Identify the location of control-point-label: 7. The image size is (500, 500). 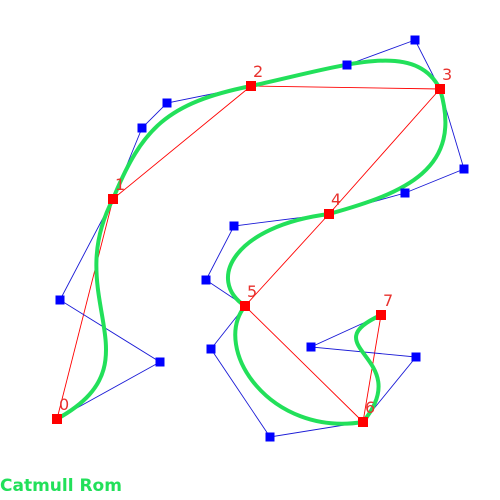
(388, 300).